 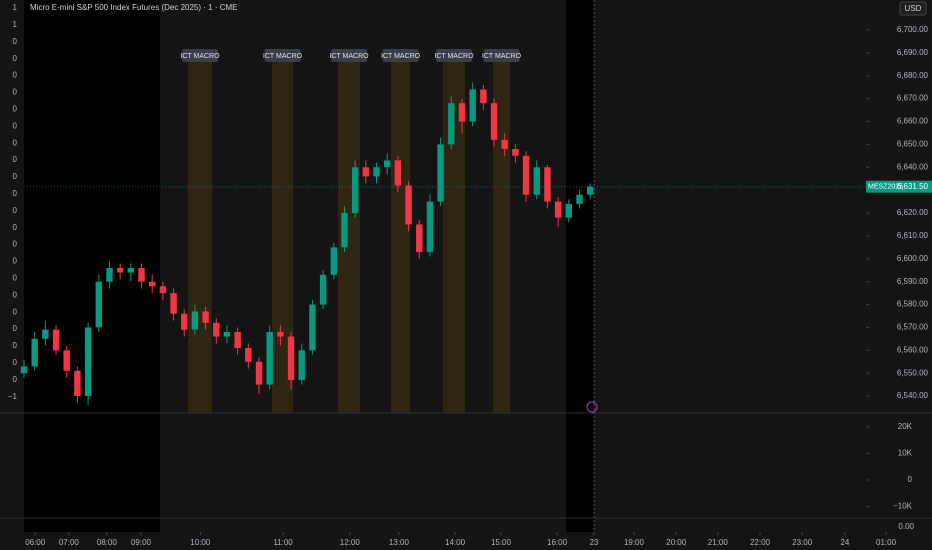 I want to click on x-tick-label: 01:00, so click(x=886, y=542).